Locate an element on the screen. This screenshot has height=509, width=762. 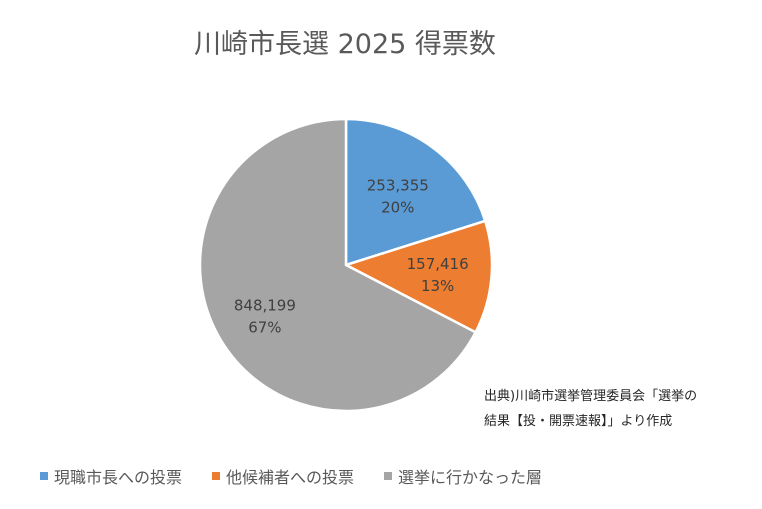
legend-item-incumbent: 現職市長への投票 is located at coordinates (111, 476).